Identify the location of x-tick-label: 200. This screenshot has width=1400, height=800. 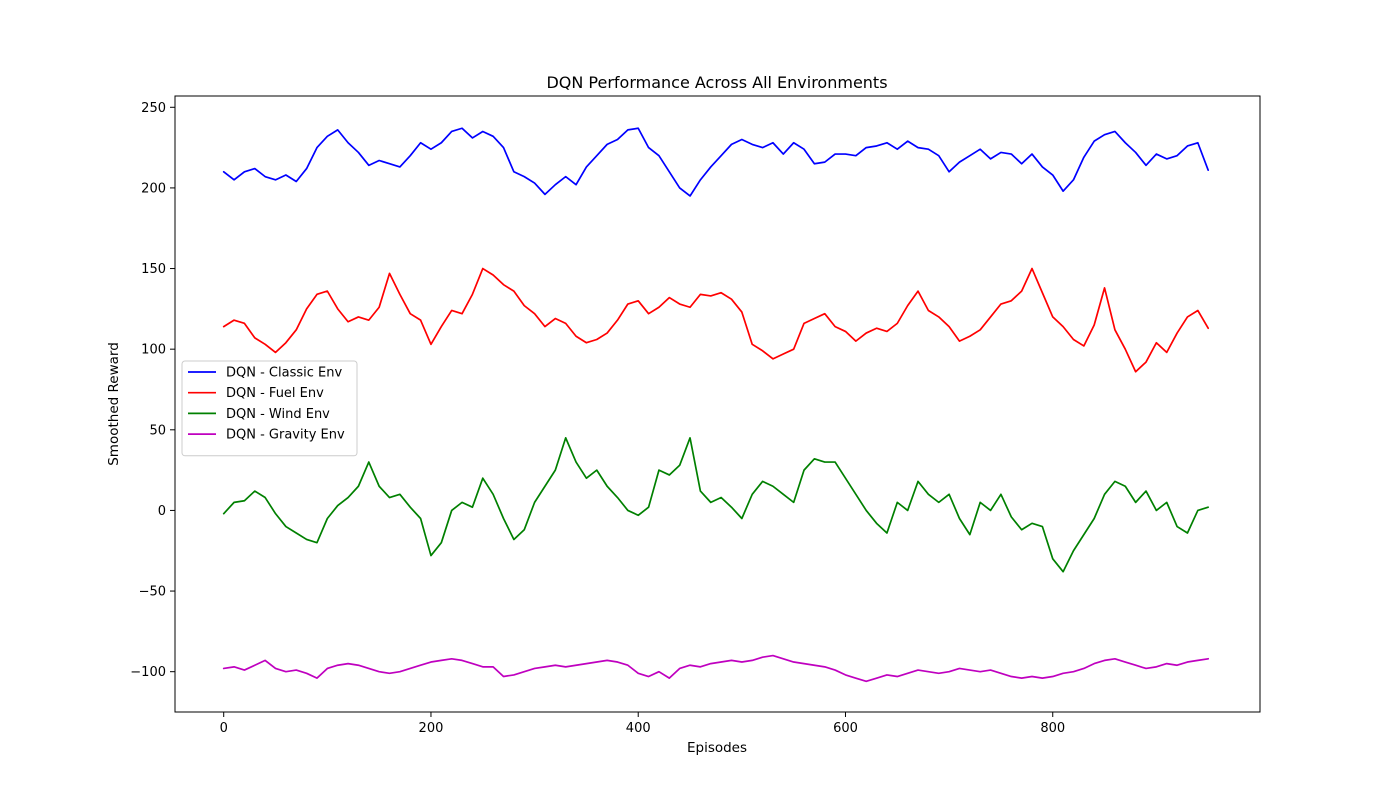
(431, 728).